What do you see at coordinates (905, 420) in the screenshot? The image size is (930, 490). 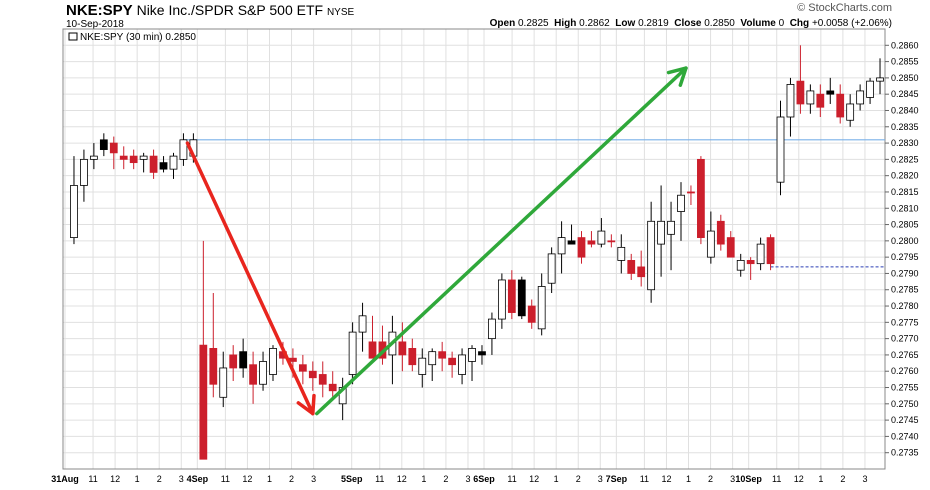 I see `y-tick-label: 0.2745` at bounding box center [905, 420].